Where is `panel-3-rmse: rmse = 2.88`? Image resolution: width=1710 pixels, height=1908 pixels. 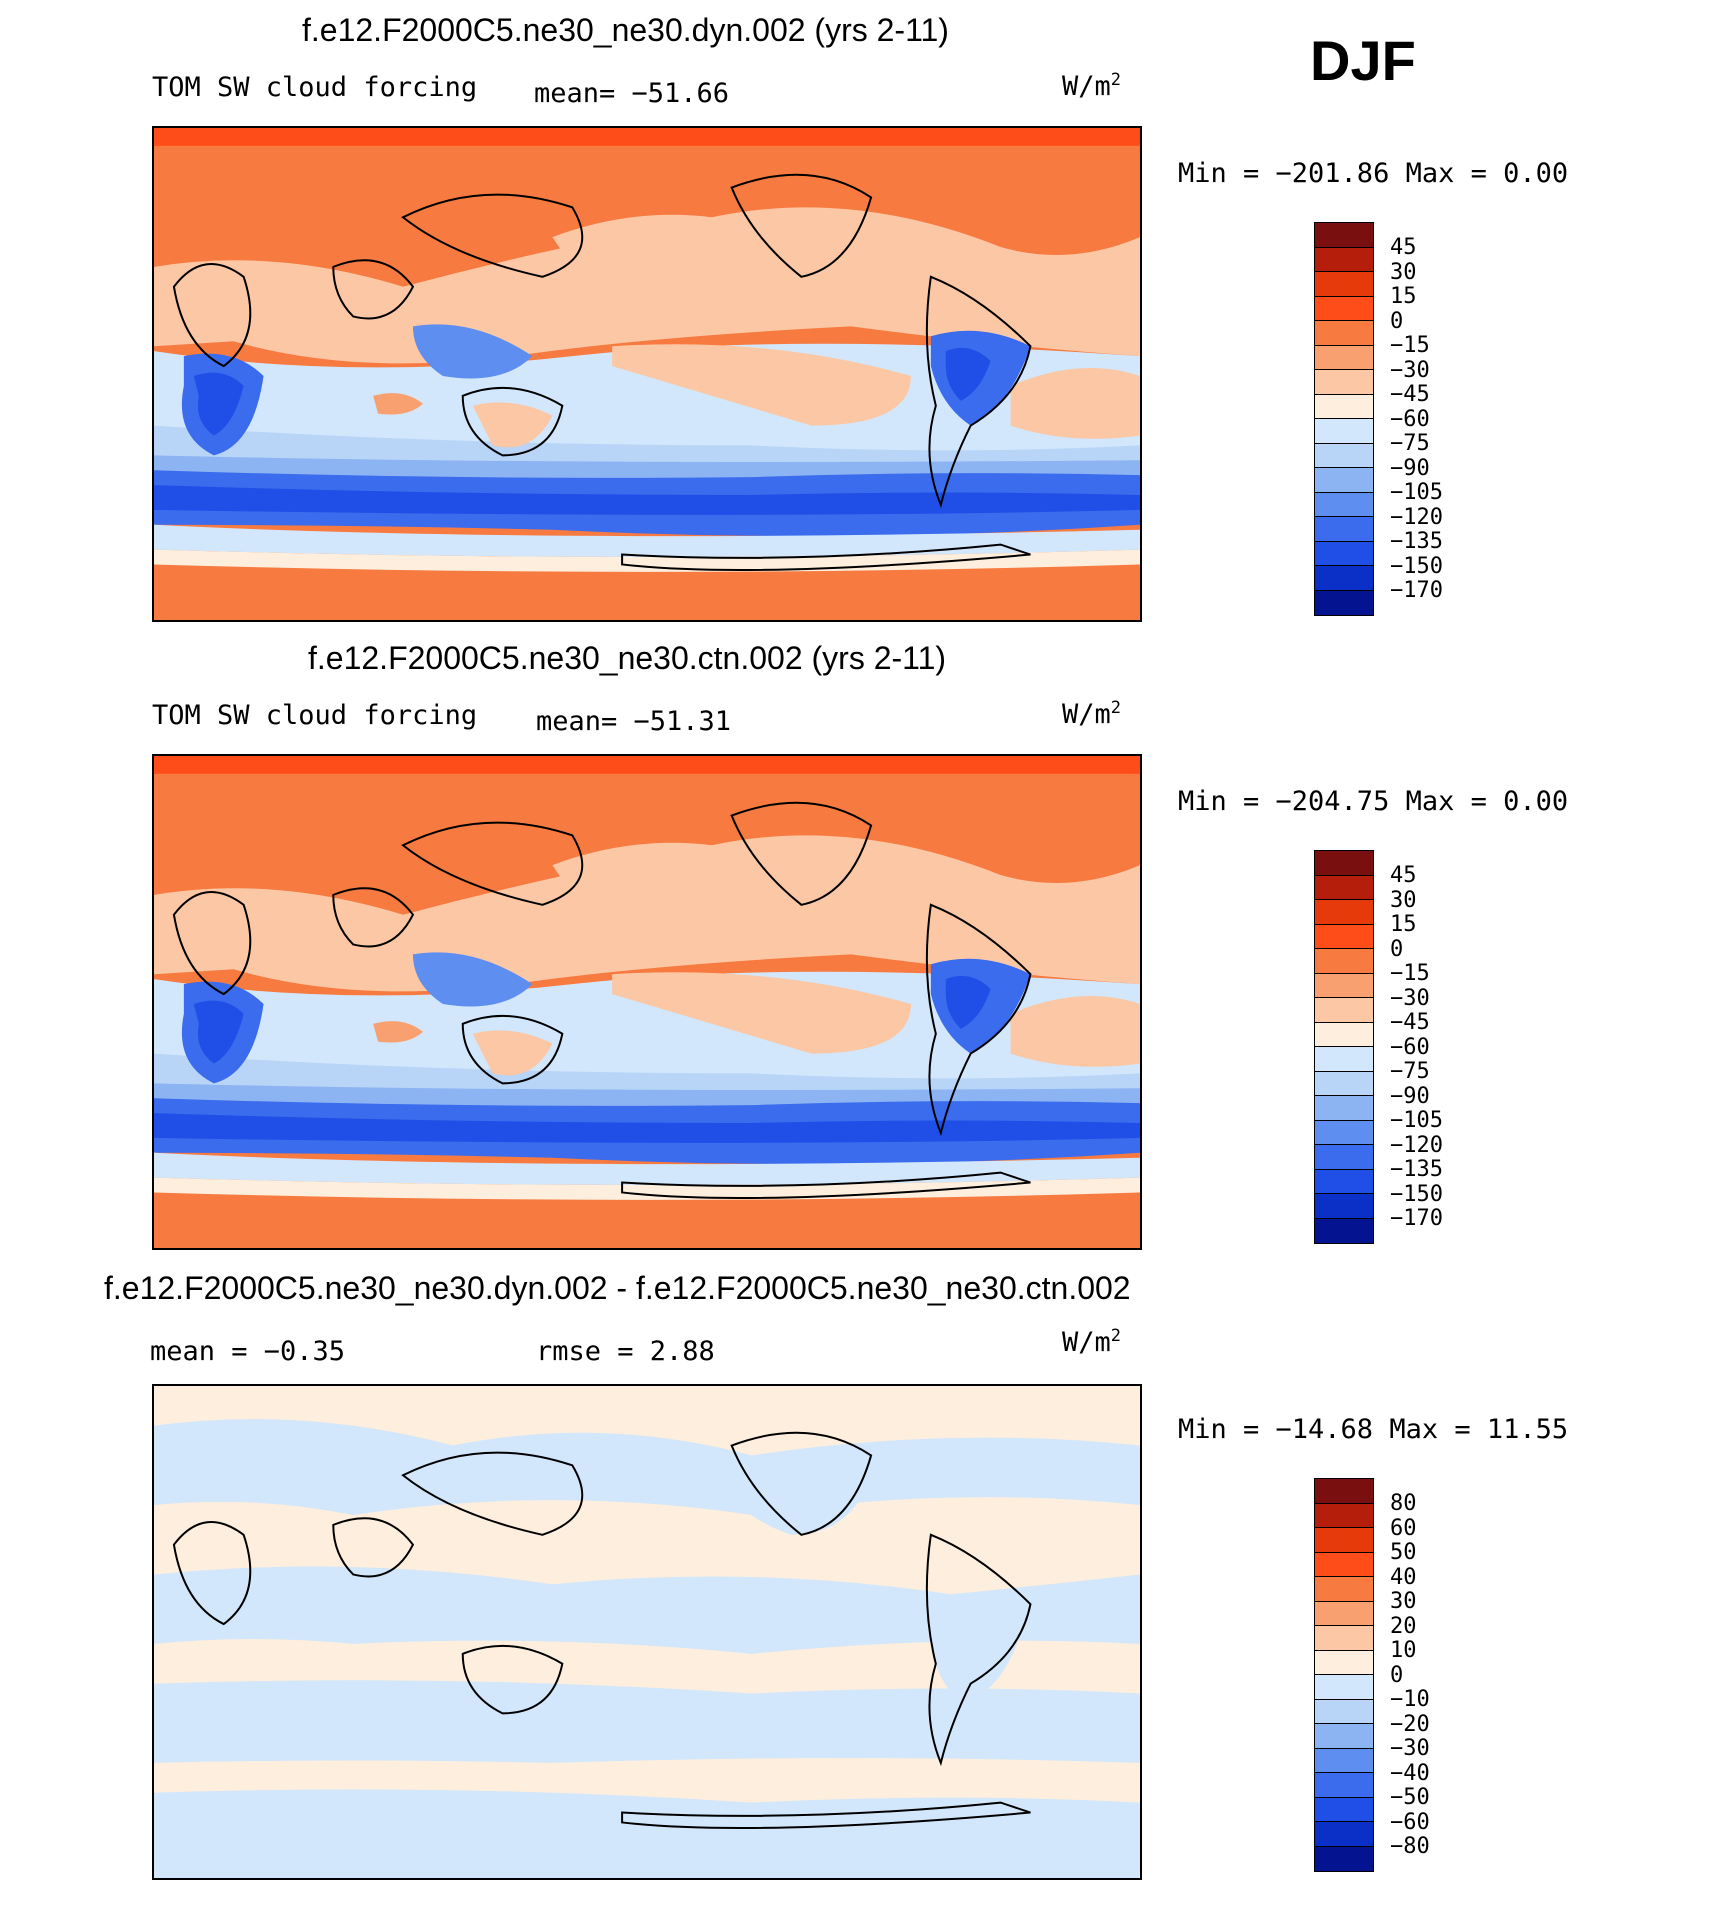 panel-3-rmse: rmse = 2.88 is located at coordinates (625, 1351).